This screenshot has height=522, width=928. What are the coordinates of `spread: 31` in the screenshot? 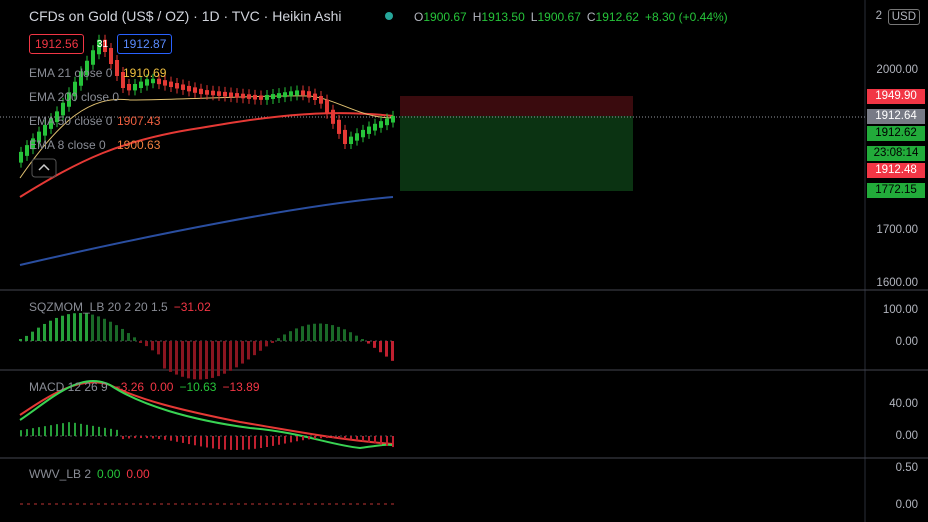 It's located at (103, 44).